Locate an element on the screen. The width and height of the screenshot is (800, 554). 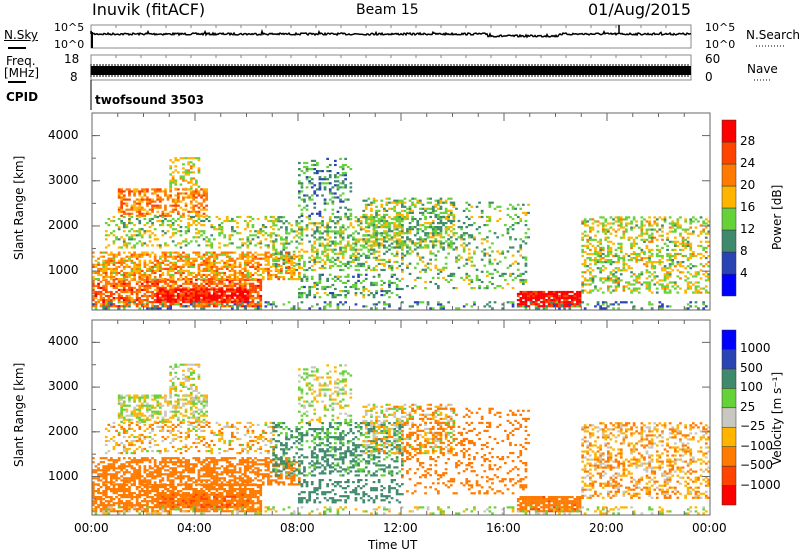
date-title: 01/Aug/2015 is located at coordinates (640, 9).